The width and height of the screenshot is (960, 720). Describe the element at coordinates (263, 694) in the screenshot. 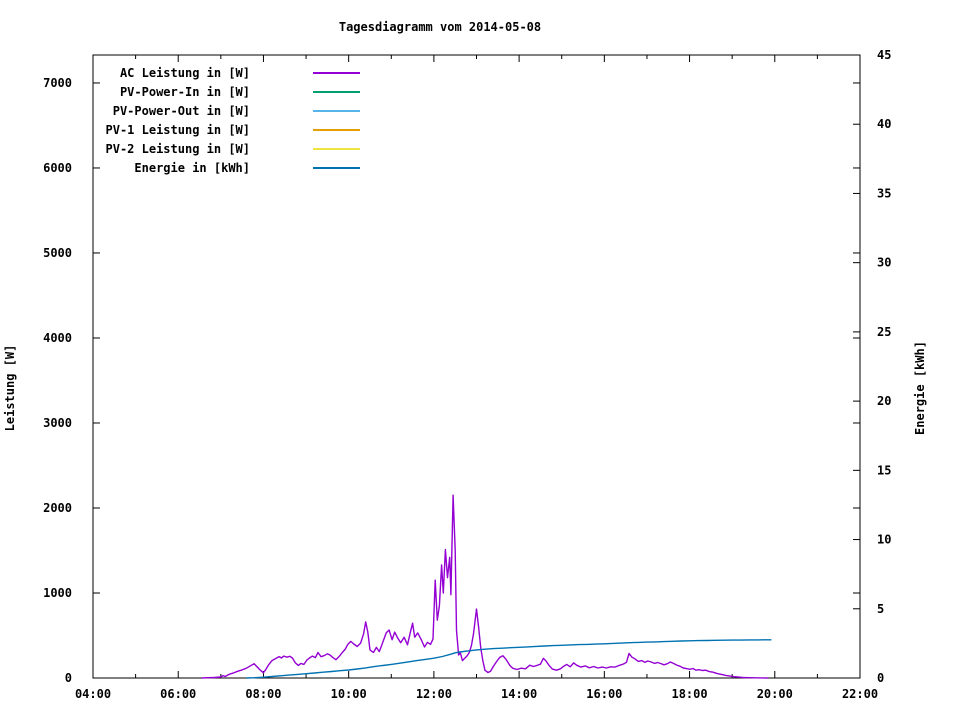

I see `x-tick-label: 08:00` at that location.